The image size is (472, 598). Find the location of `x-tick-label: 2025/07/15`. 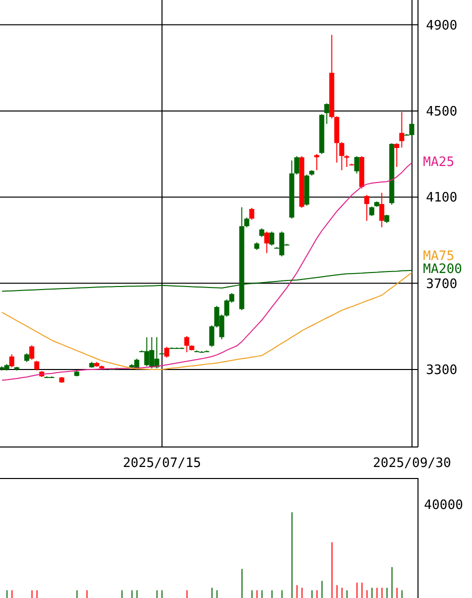

x-tick-label: 2025/07/15 is located at coordinates (162, 463).